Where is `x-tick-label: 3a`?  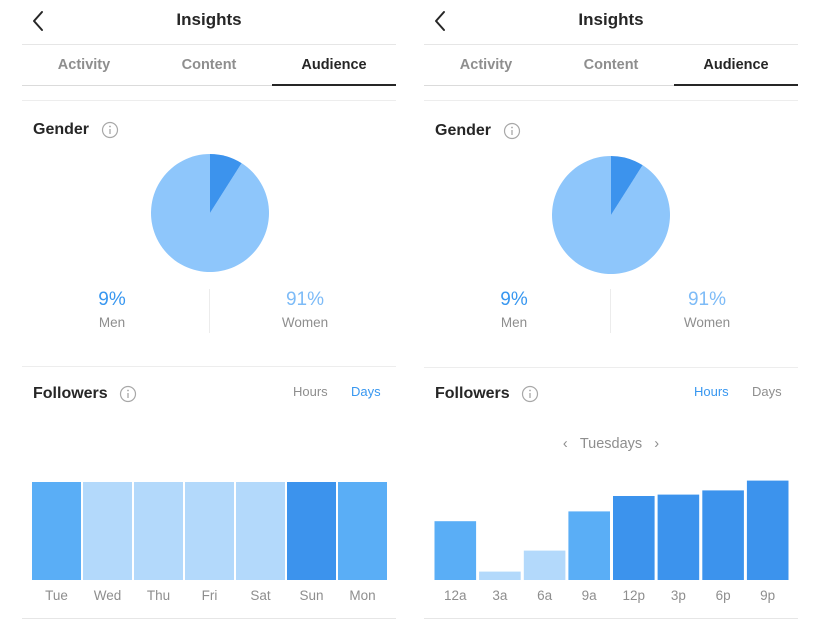
x-tick-label: 3a is located at coordinates (500, 595).